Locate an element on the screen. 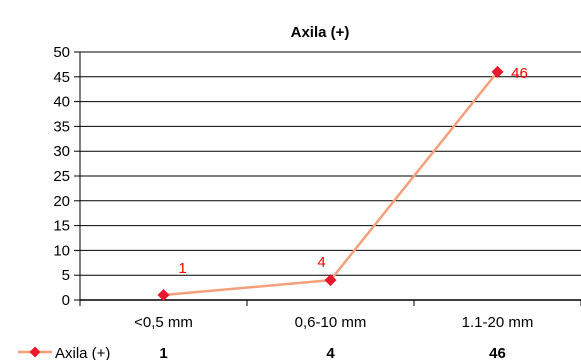  data-label: 46 is located at coordinates (519, 73).